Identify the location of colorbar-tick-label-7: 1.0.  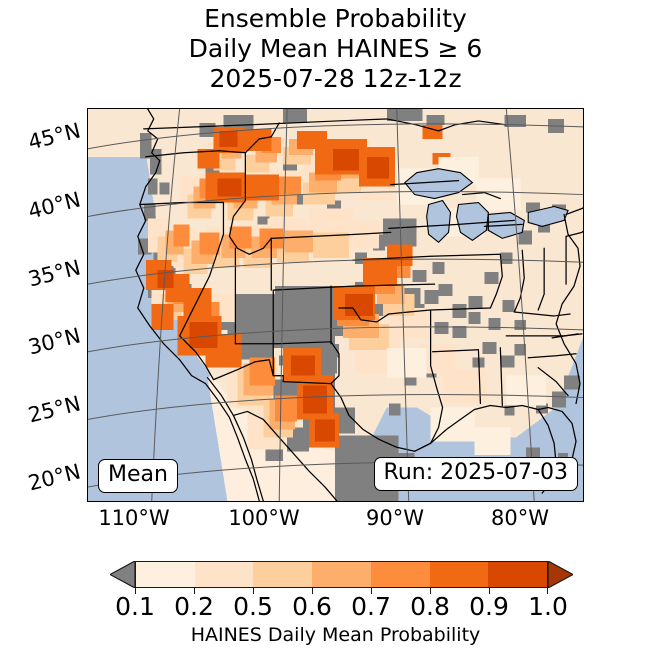
(548, 606).